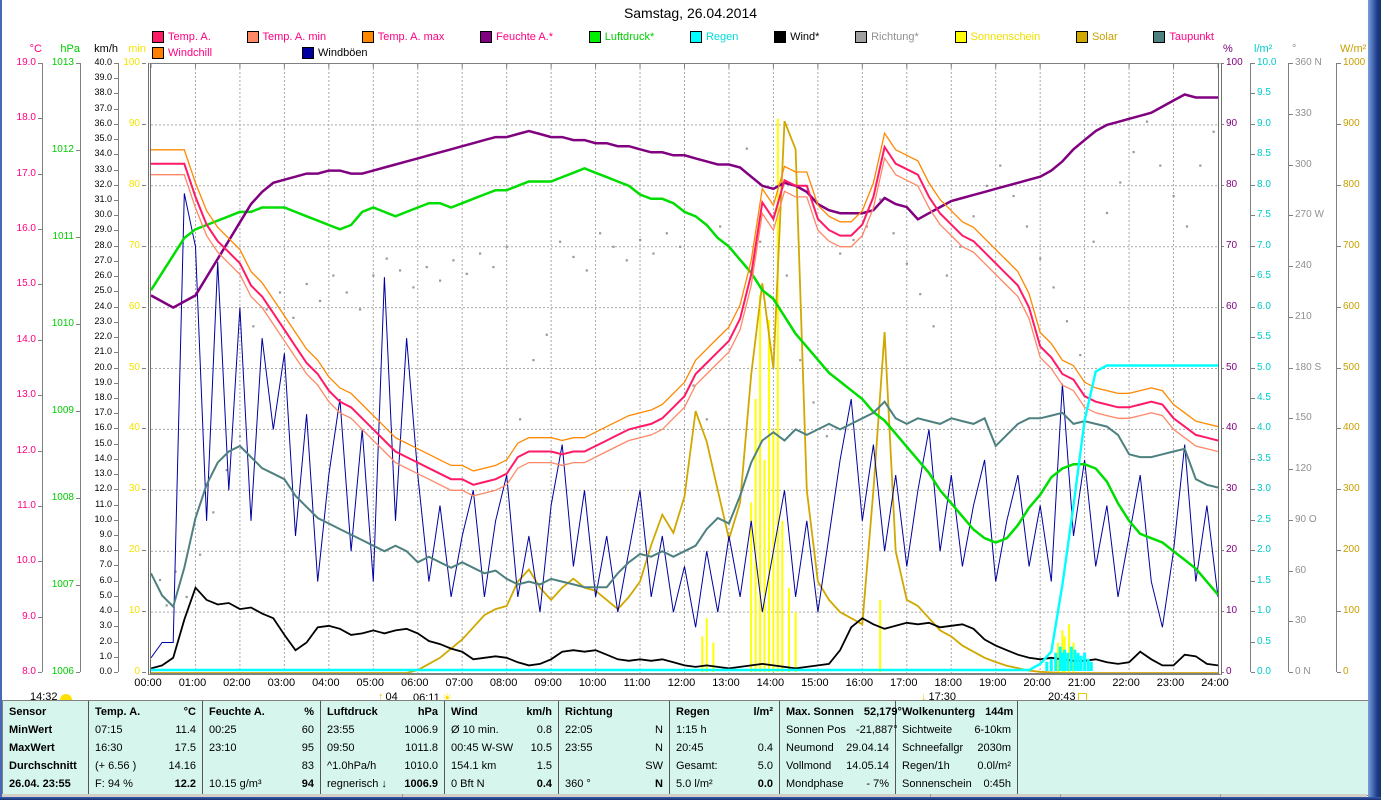 The height and width of the screenshot is (800, 1381). Describe the element at coordinates (882, 712) in the screenshot. I see `table-cell-value: 52,179°` at that location.